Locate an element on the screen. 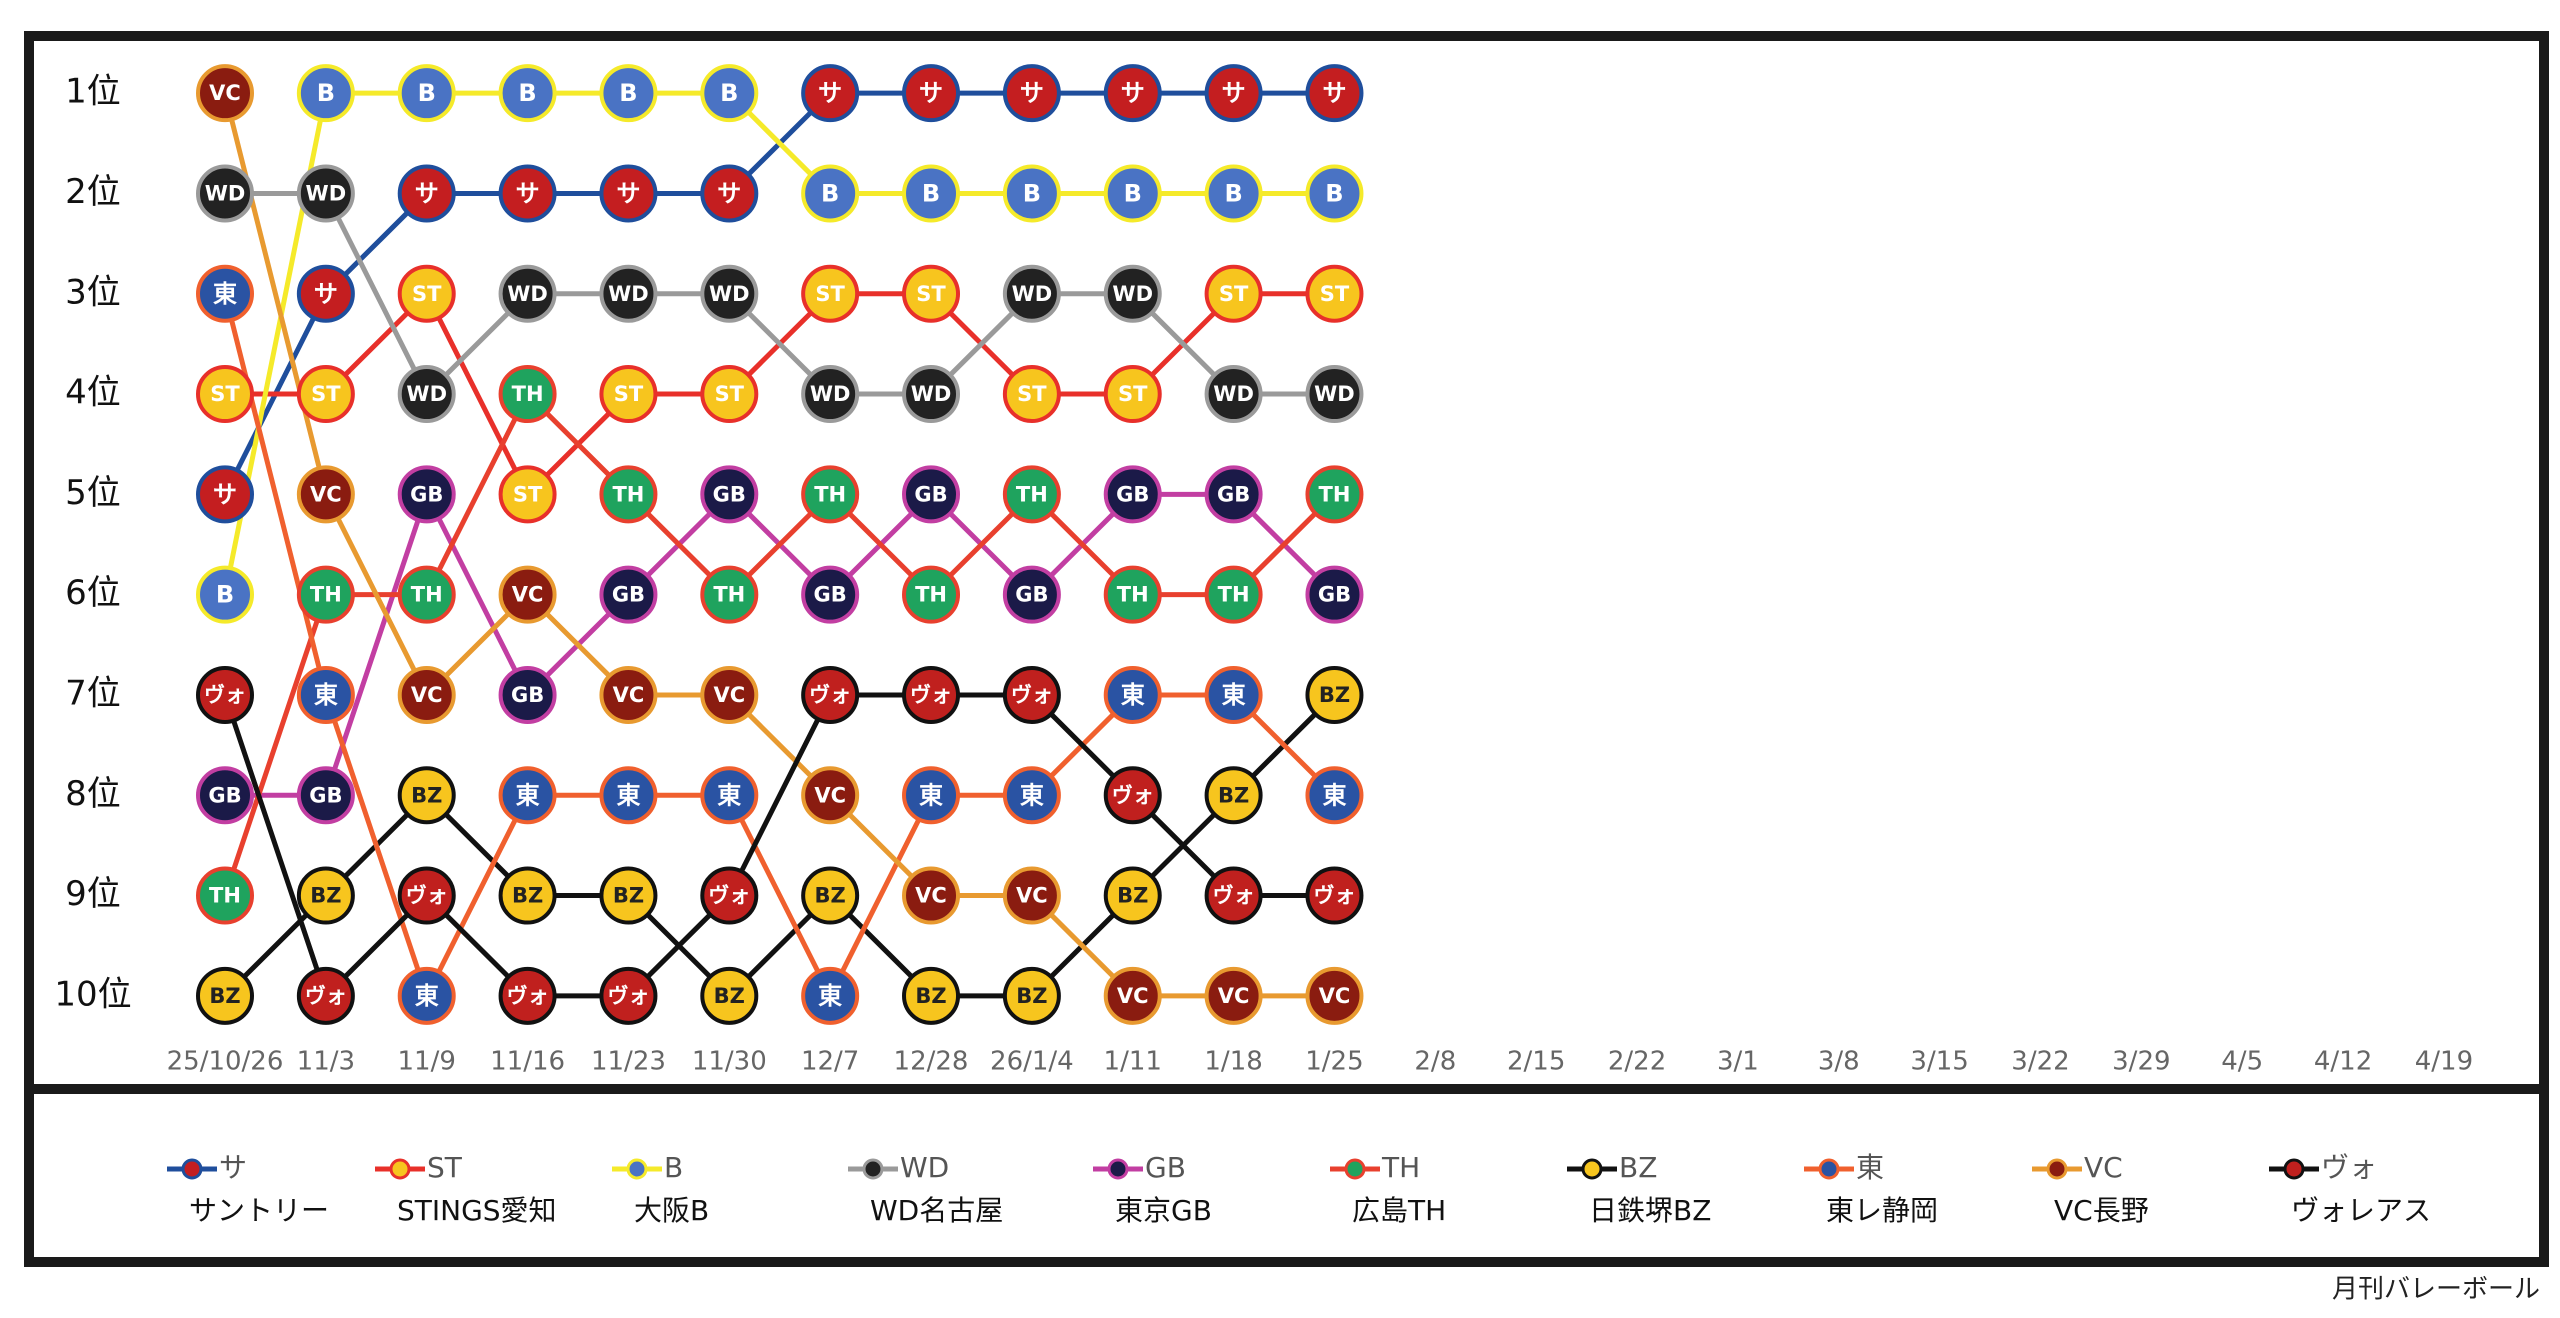  x-tick-label: 2/8 is located at coordinates (1435, 1062).